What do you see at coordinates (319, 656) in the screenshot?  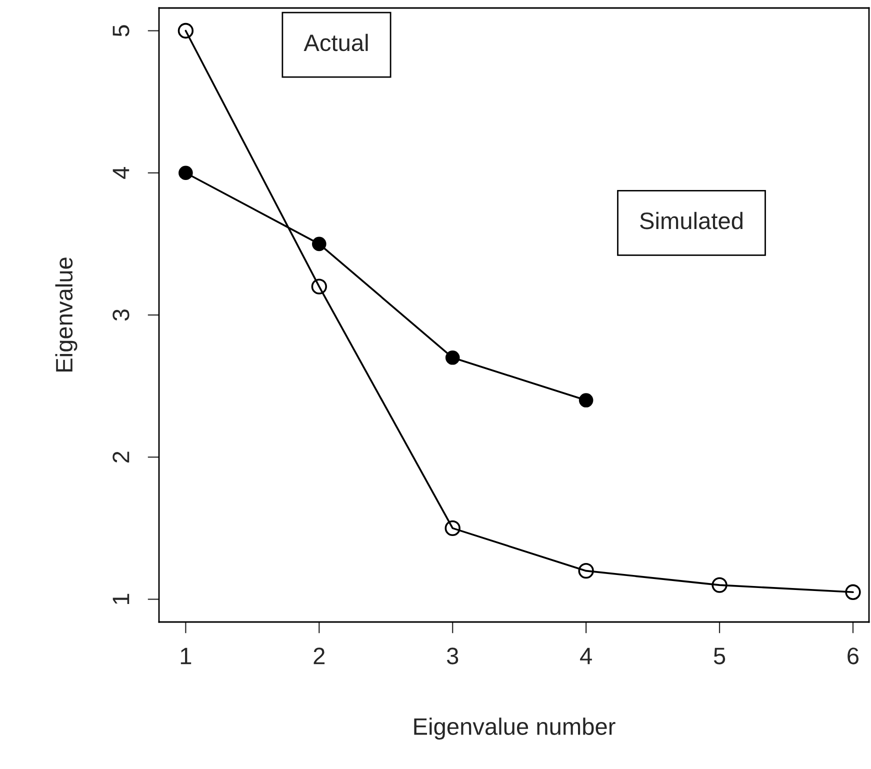 I see `x-tick-label: 2` at bounding box center [319, 656].